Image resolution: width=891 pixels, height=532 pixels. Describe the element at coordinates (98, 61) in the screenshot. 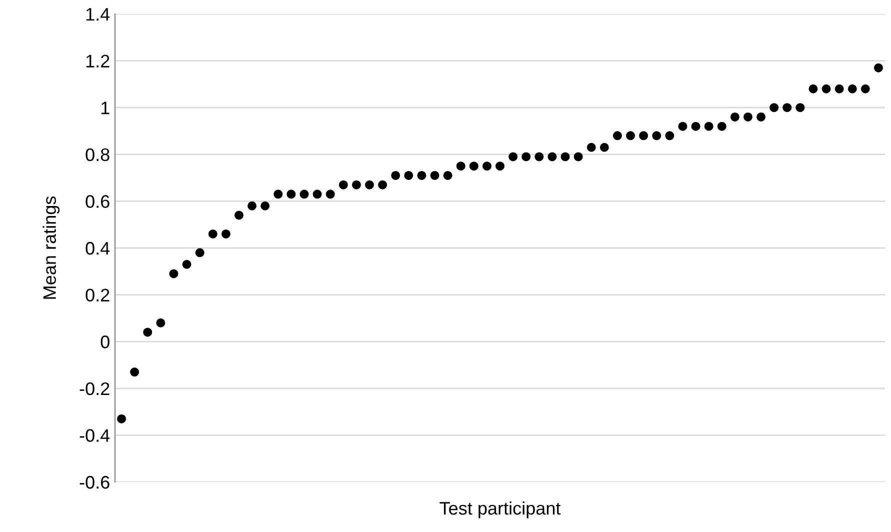

I see `y-tick-label: 1.2` at that location.